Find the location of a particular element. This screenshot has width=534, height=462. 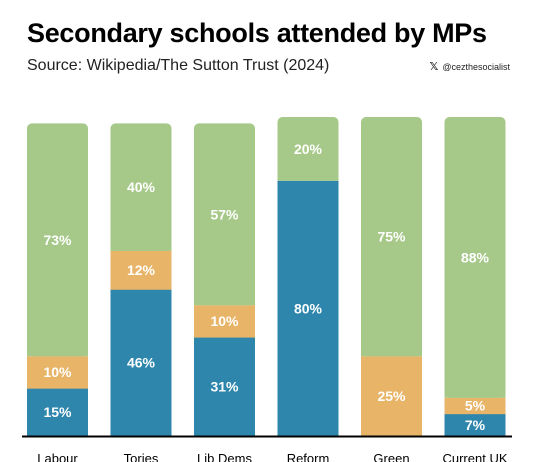

data-label: 88% is located at coordinates (475, 257).